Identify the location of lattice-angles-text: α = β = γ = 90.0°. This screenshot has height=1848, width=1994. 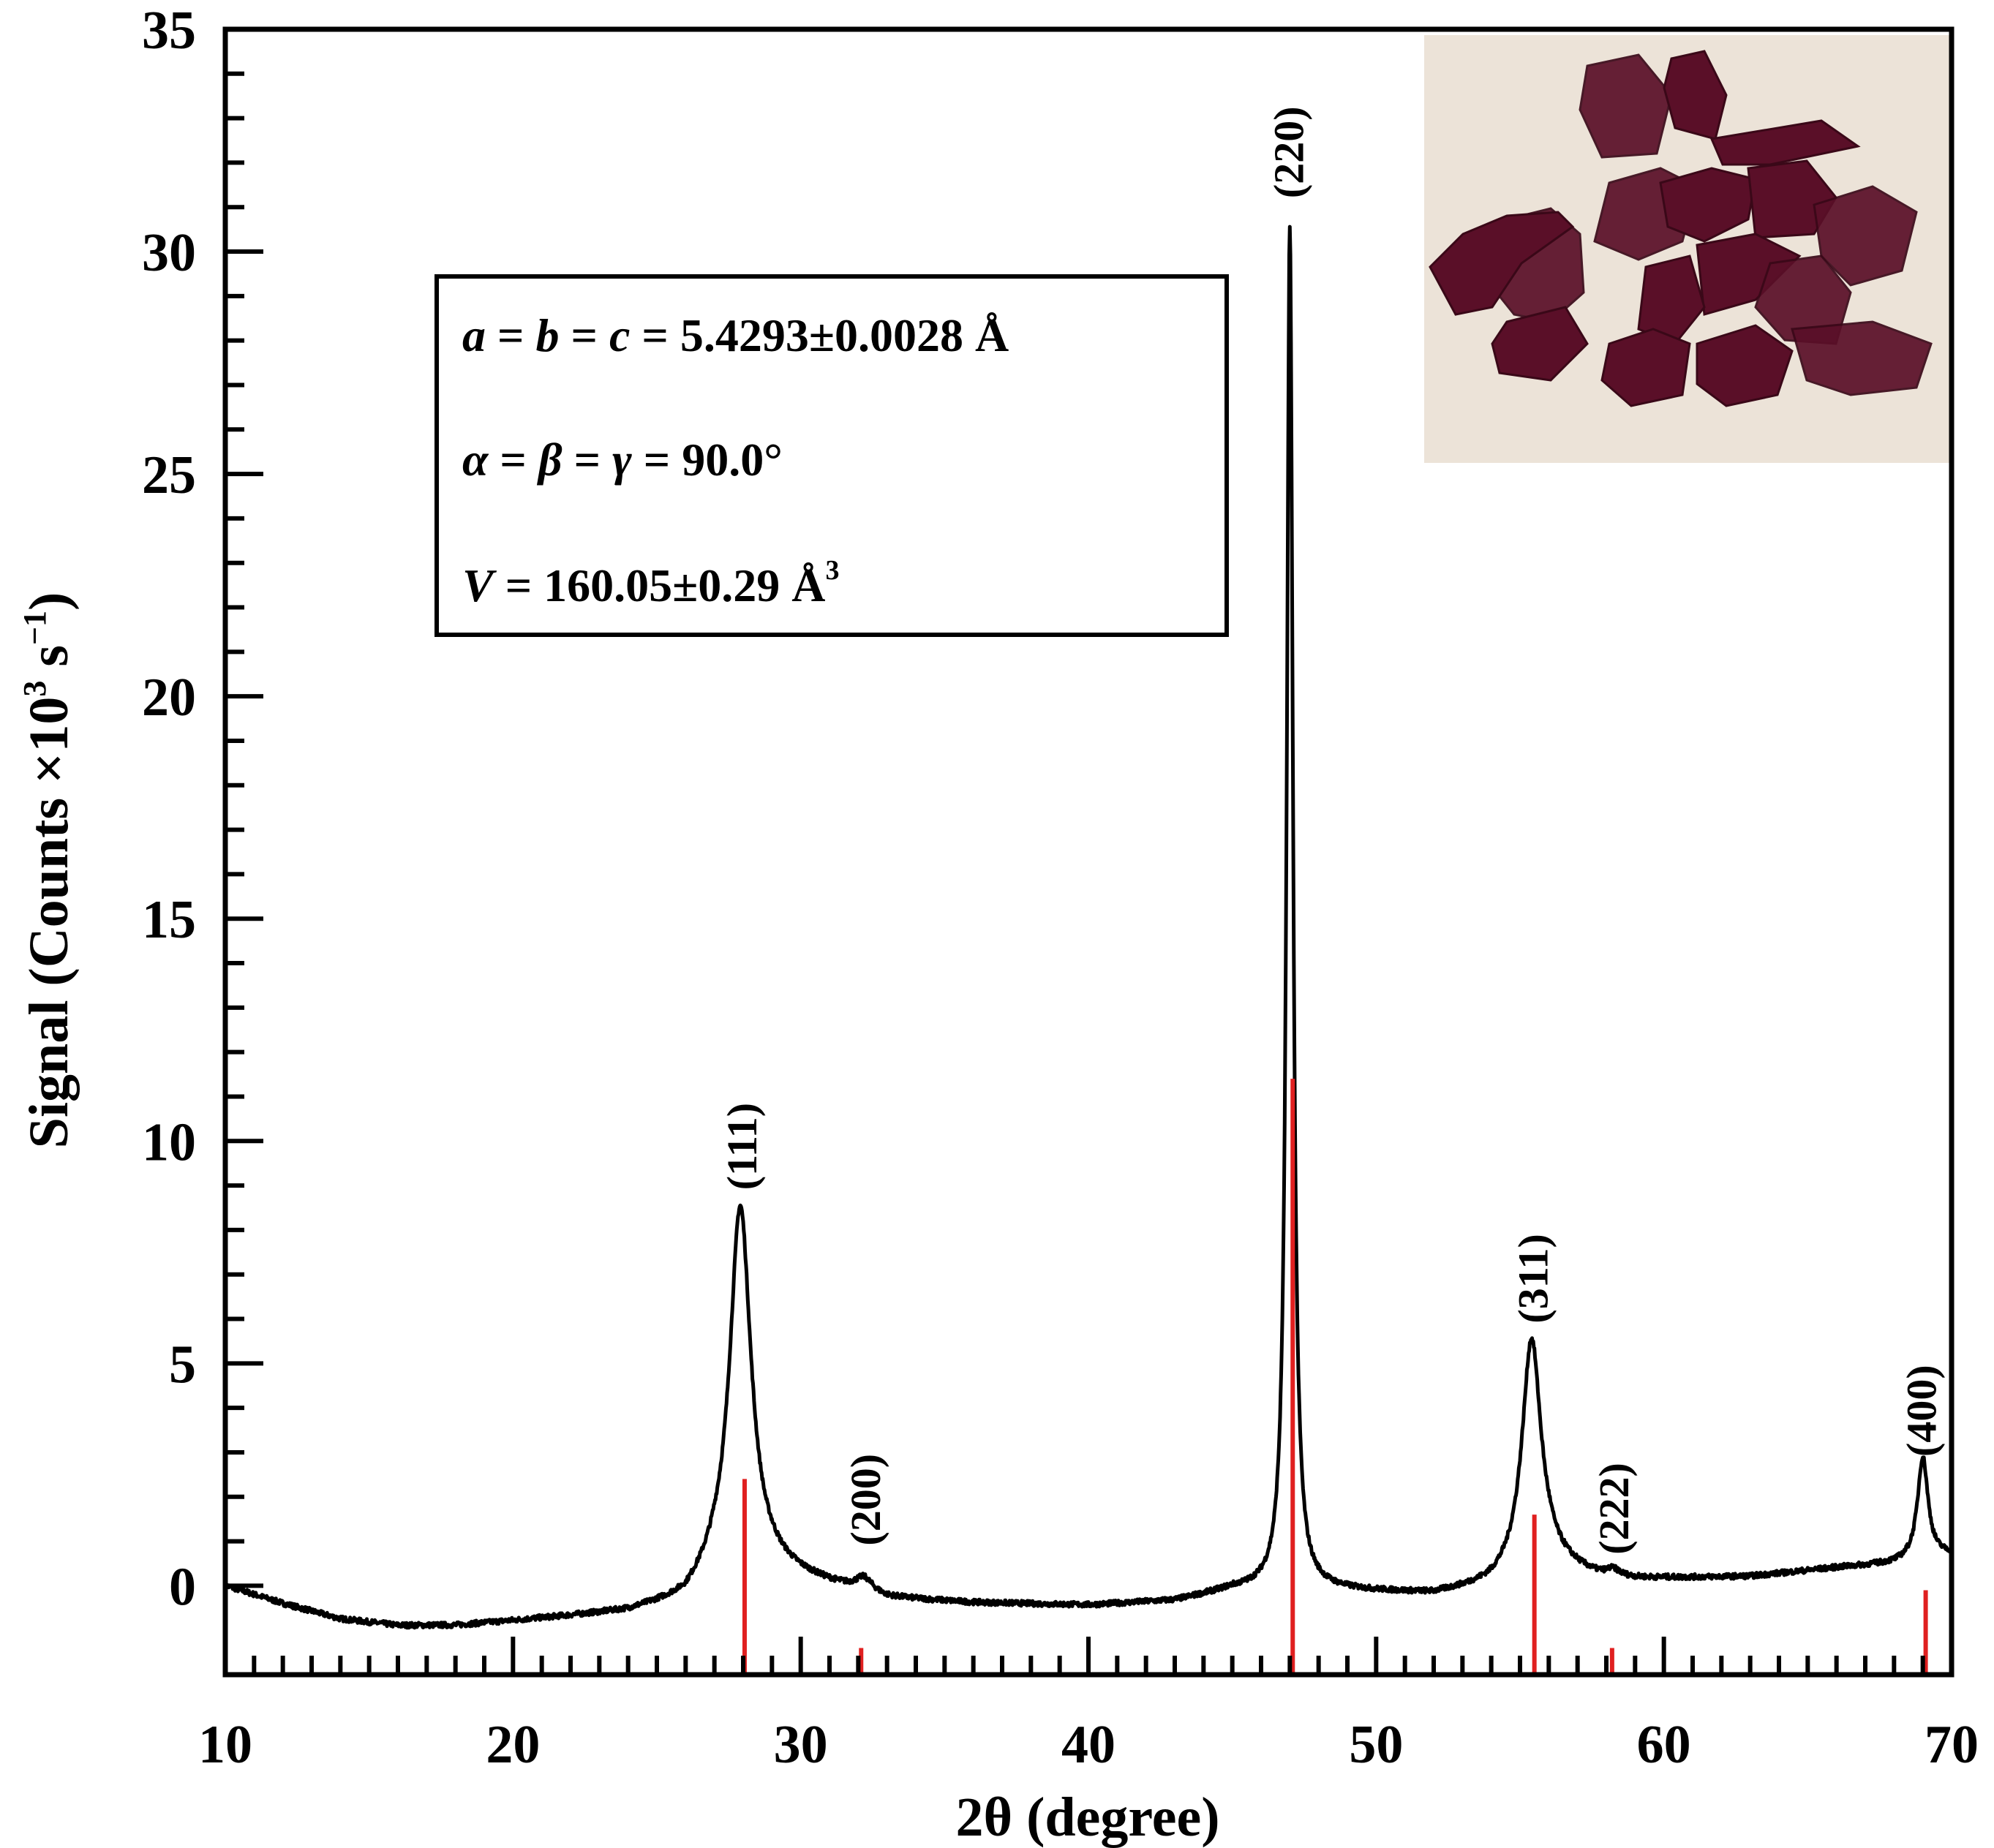
(623, 460).